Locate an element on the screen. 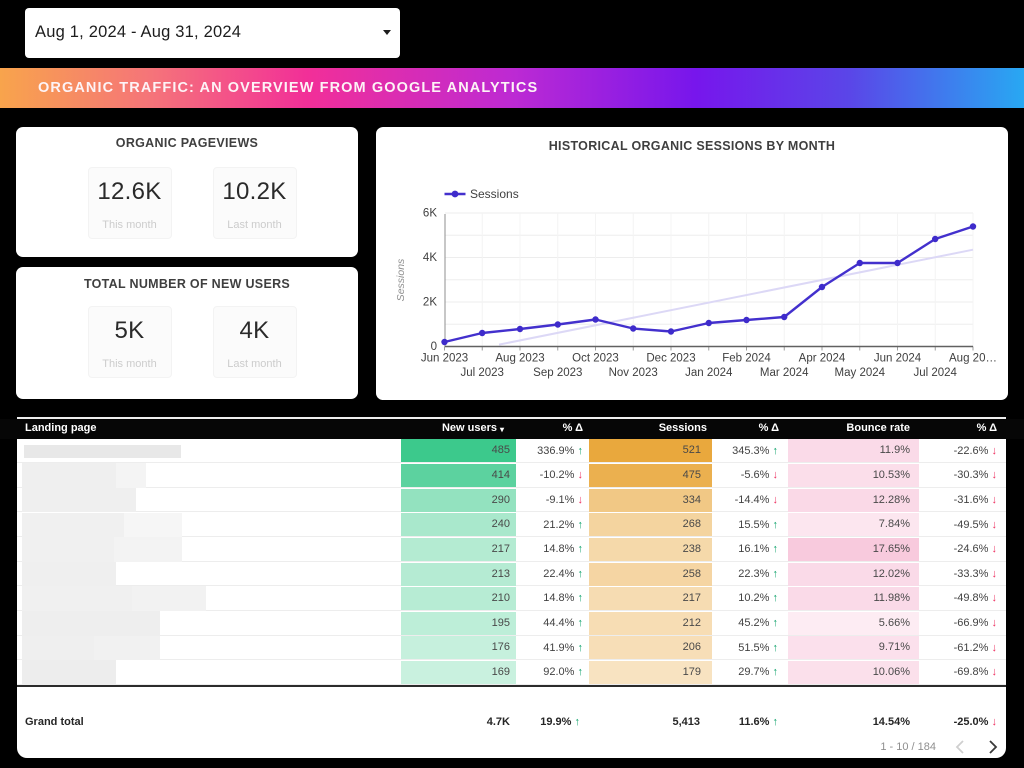 The image size is (1024, 768). svg-text: 4K is located at coordinates (430, 258).